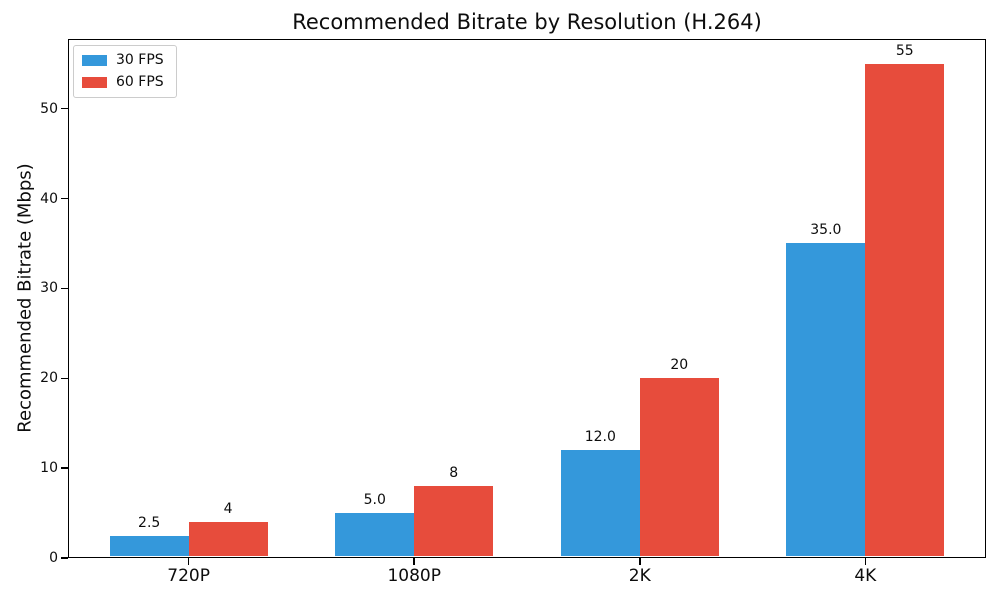 The height and width of the screenshot is (600, 1000). What do you see at coordinates (826, 400) in the screenshot?
I see `bar-30fps-4k` at bounding box center [826, 400].